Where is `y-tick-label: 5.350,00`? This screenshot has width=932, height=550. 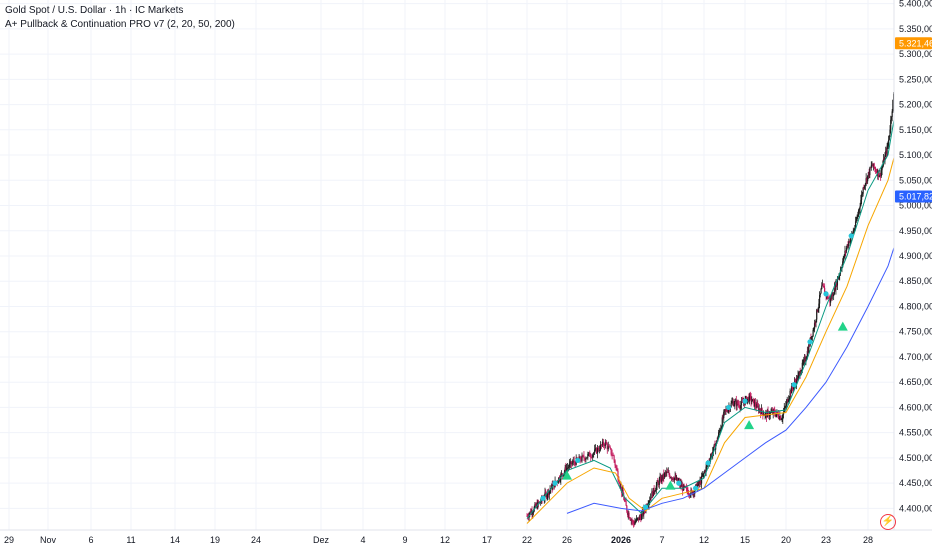
y-tick-label: 5.350,00 is located at coordinates (915, 29).